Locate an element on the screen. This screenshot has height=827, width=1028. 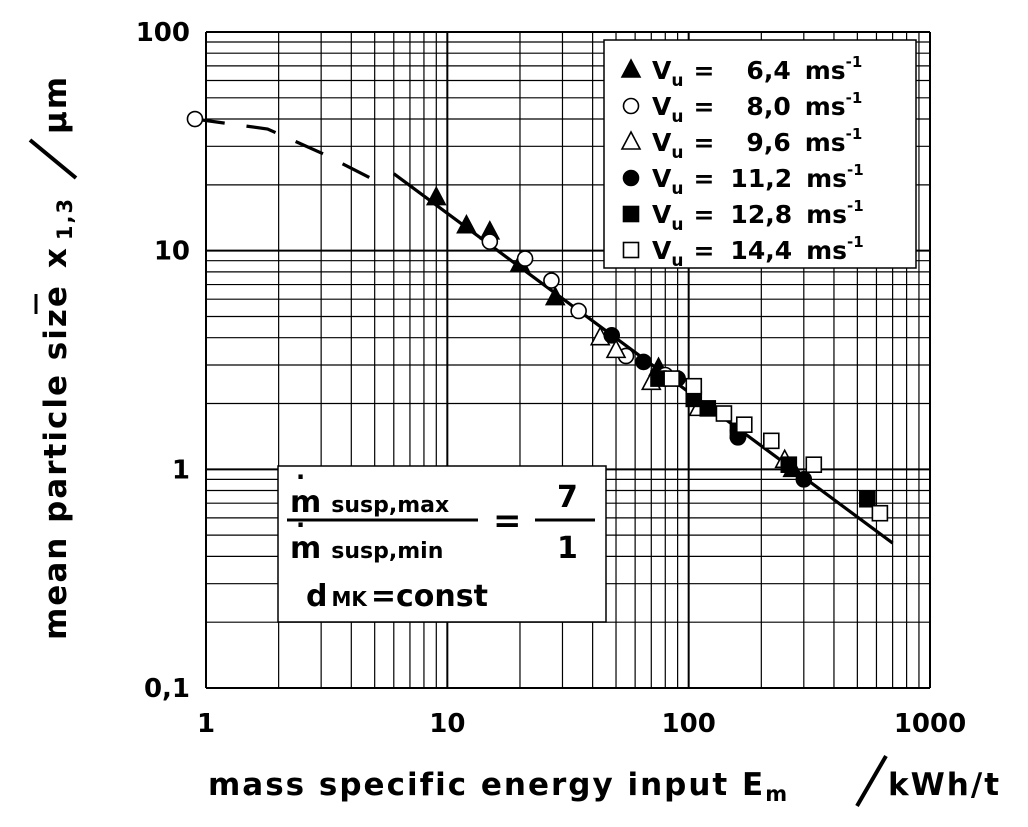
x-axis-label: mass specific energy input Em is located at coordinates (498, 786).